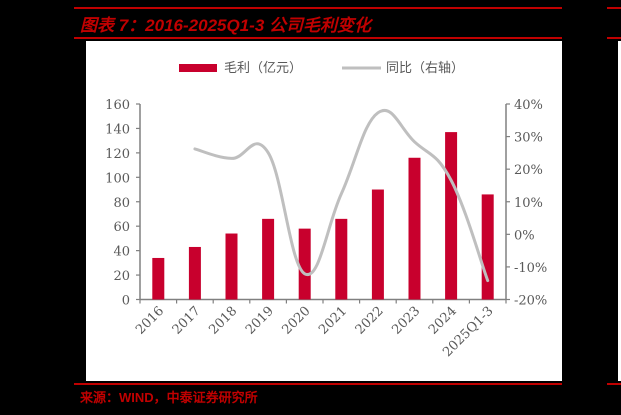 Image resolution: width=621 pixels, height=415 pixels. Describe the element at coordinates (126, 301) in the screenshot. I see `left-axis-tick-label: 0` at that location.